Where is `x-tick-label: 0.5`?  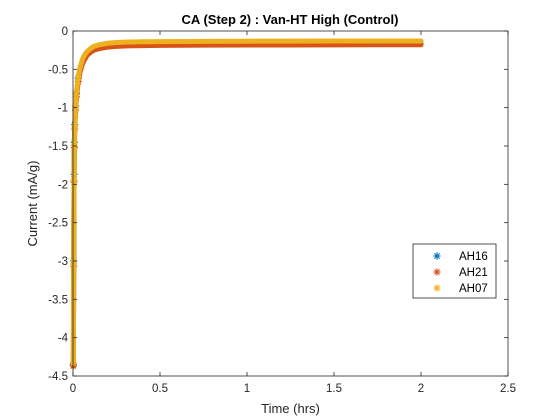 x-tick-label: 0.5 is located at coordinates (160, 389).